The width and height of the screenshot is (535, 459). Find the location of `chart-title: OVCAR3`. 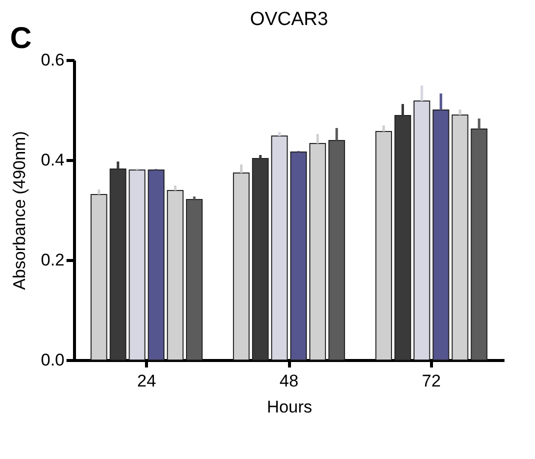

chart-title: OVCAR3 is located at coordinates (289, 19).